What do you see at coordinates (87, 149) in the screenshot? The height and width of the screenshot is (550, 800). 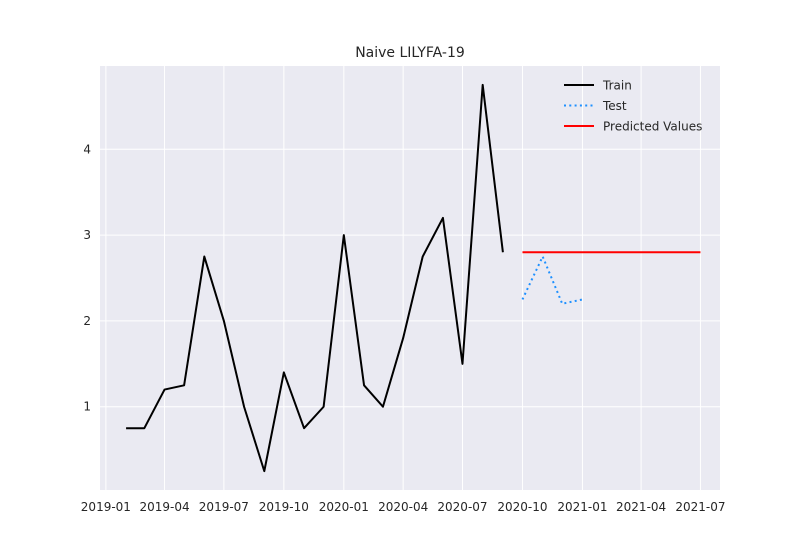 I see `y-tick-label: 4` at bounding box center [87, 149].